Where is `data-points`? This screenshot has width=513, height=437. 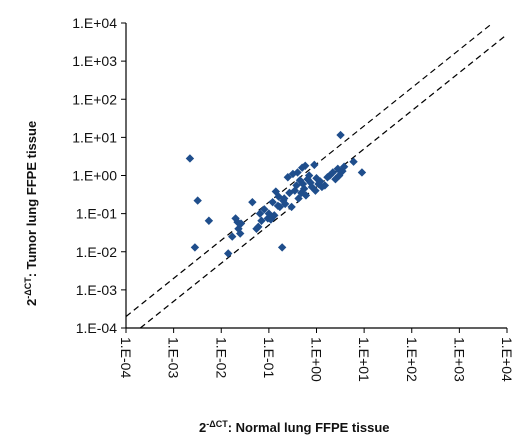 data-points is located at coordinates (276, 194).